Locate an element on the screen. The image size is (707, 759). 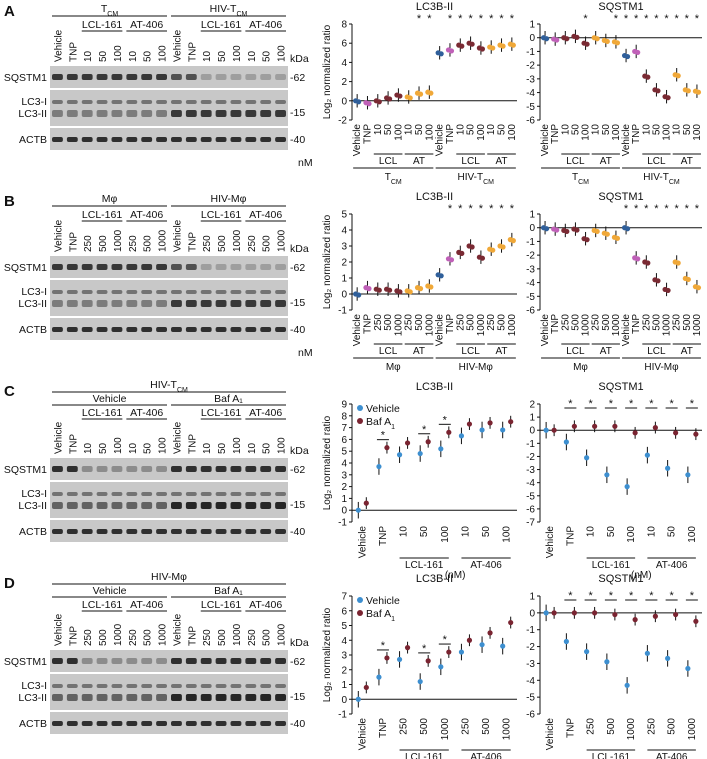
y-tick-label: 6 is located at coordinates (344, 44).